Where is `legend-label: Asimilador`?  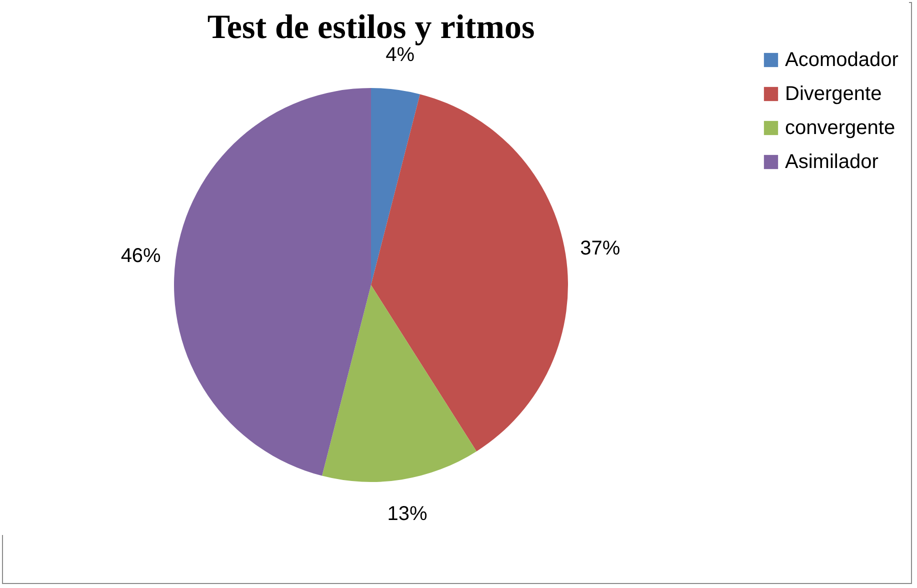
legend-label: Asimilador is located at coordinates (832, 162).